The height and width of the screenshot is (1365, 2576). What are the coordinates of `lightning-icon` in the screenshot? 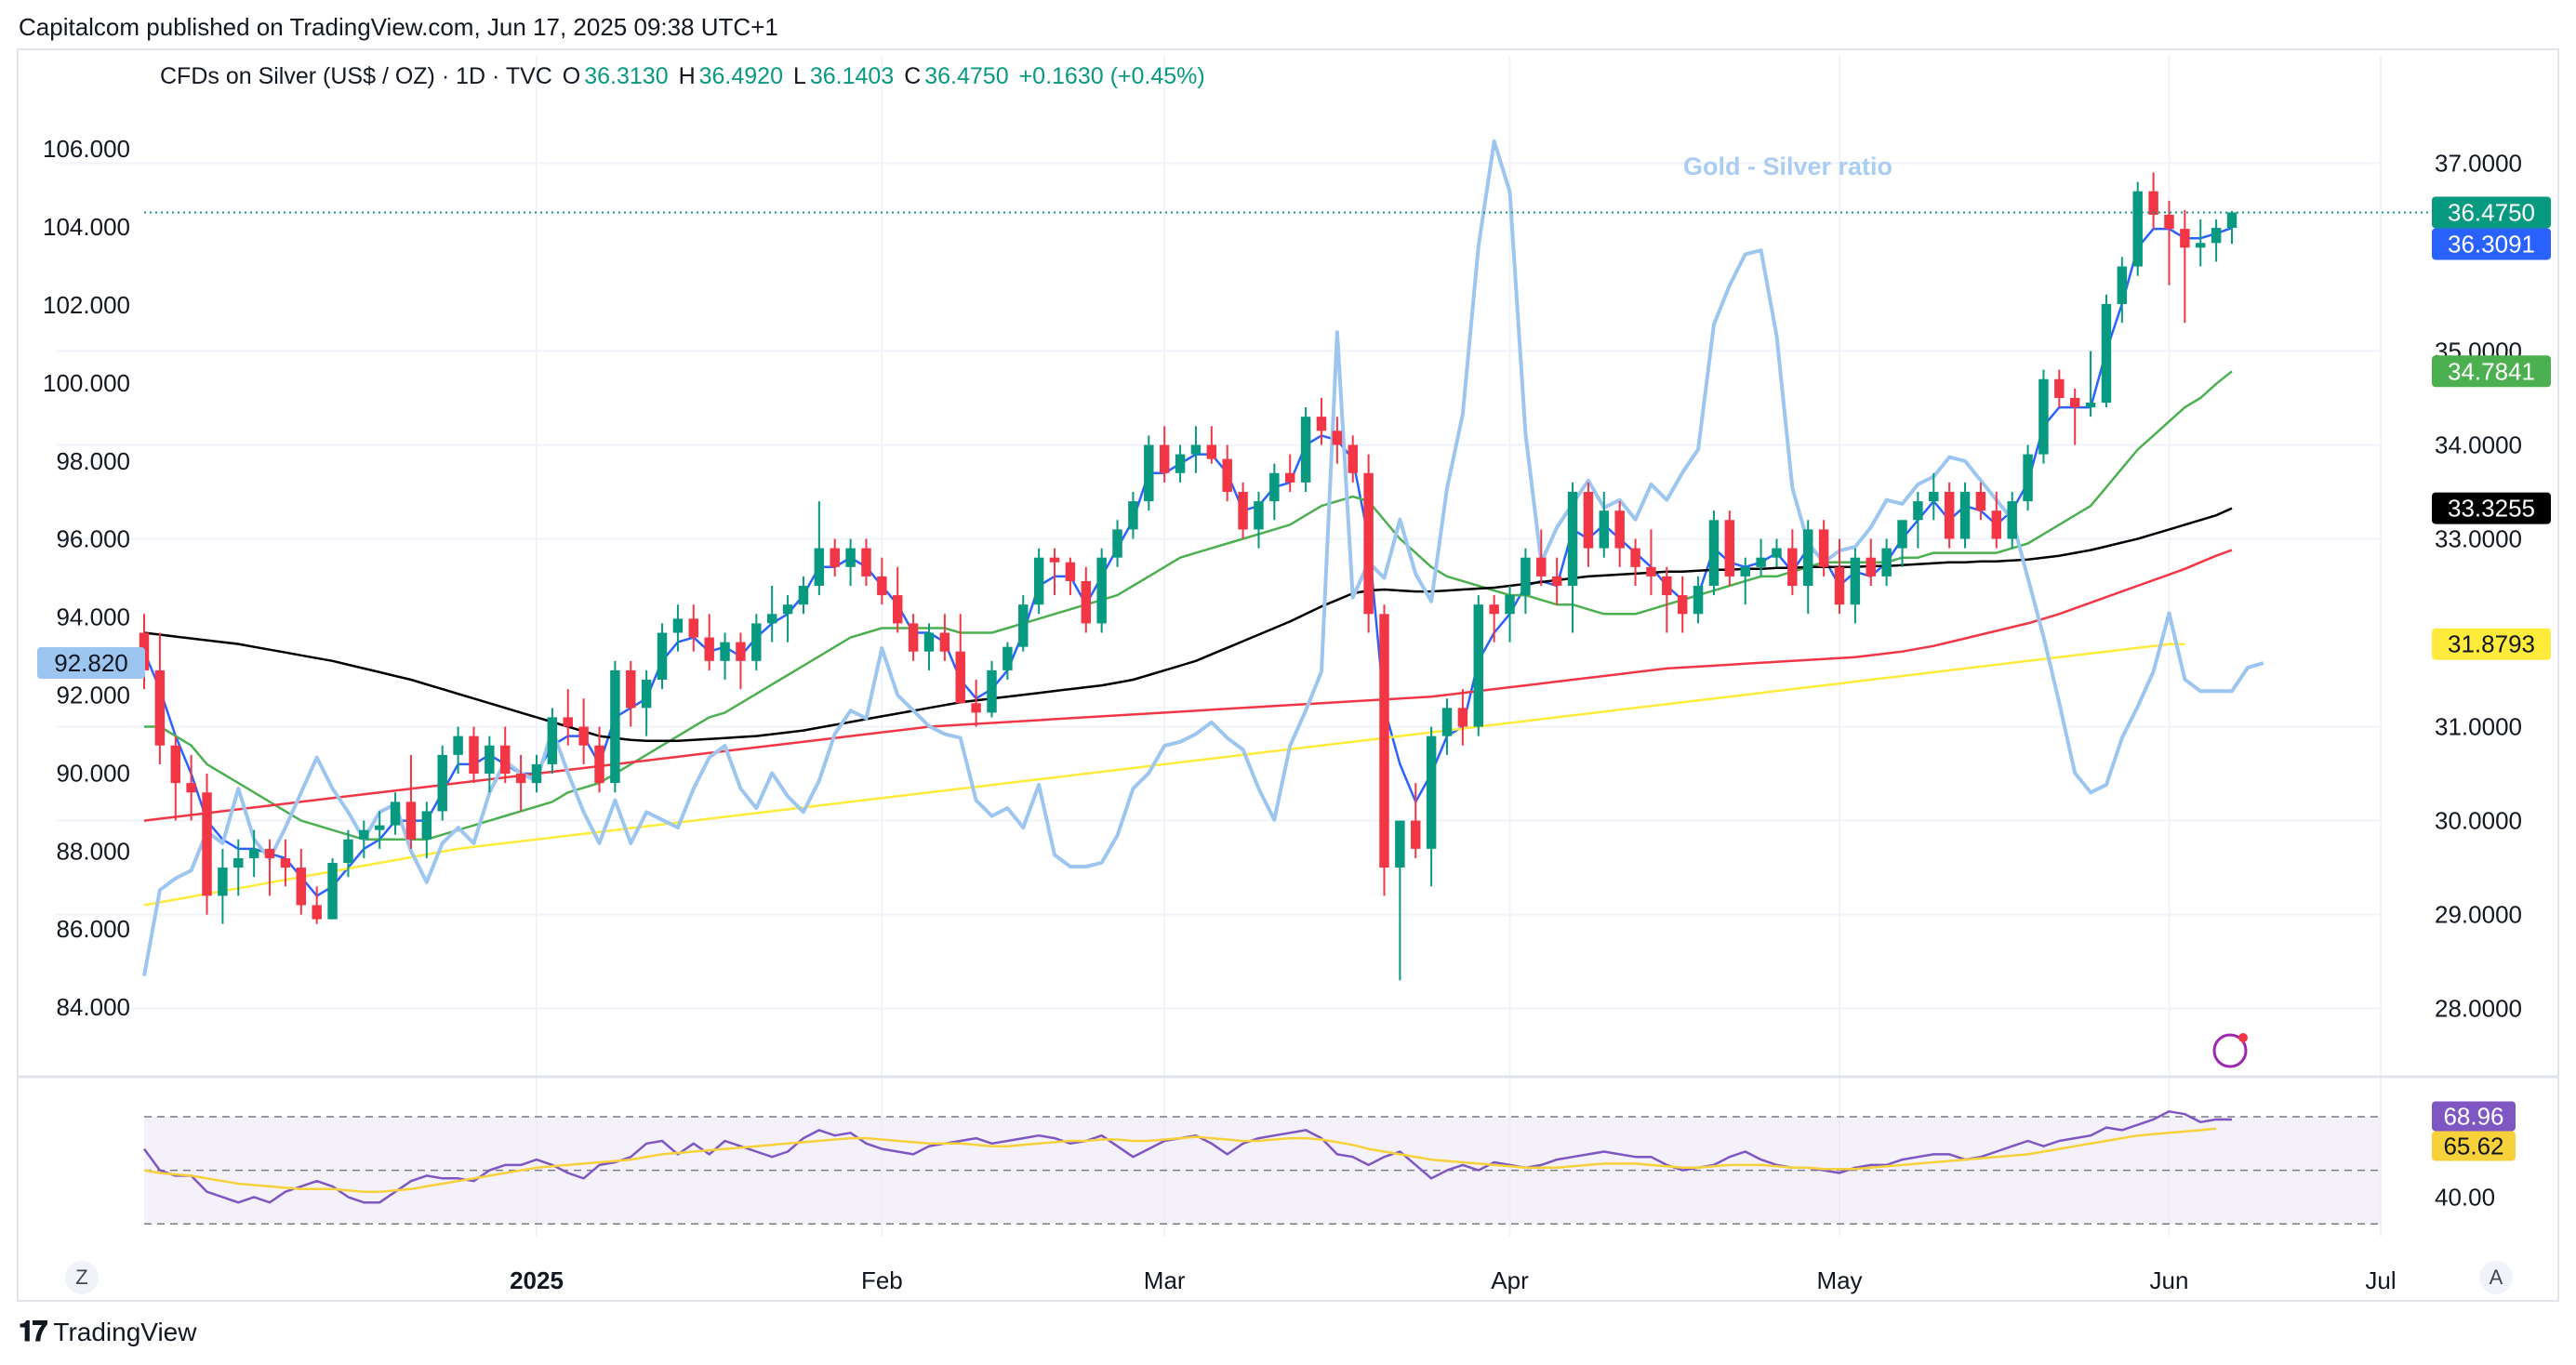 It's located at (2230, 1050).